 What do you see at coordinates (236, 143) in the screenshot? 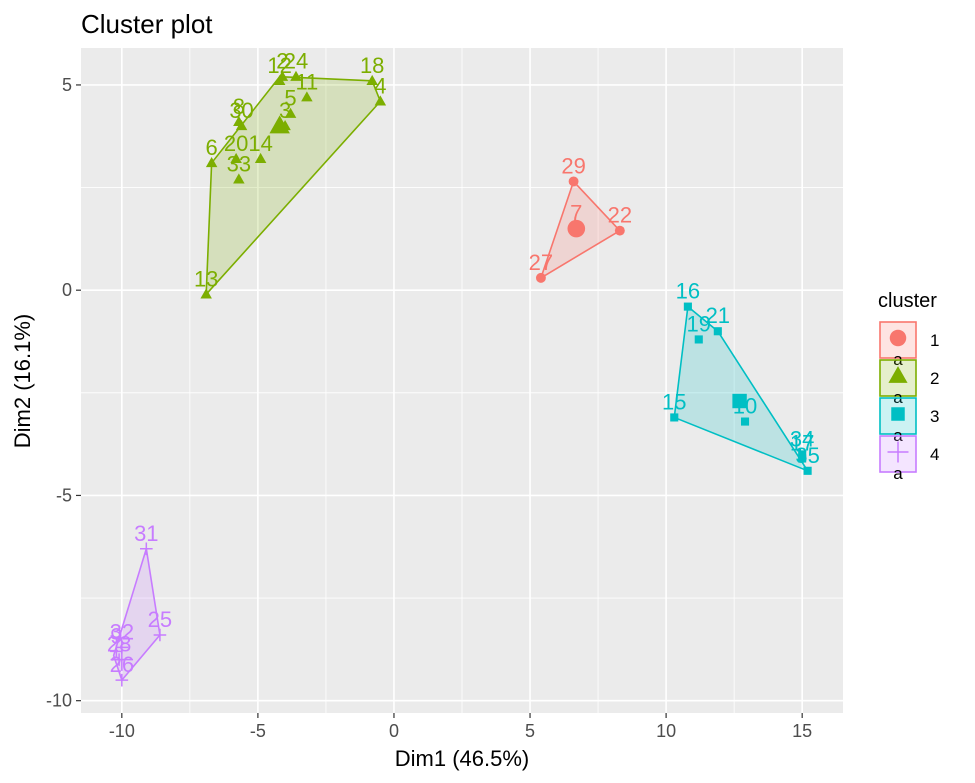
I see `point-label: 20` at bounding box center [236, 143].